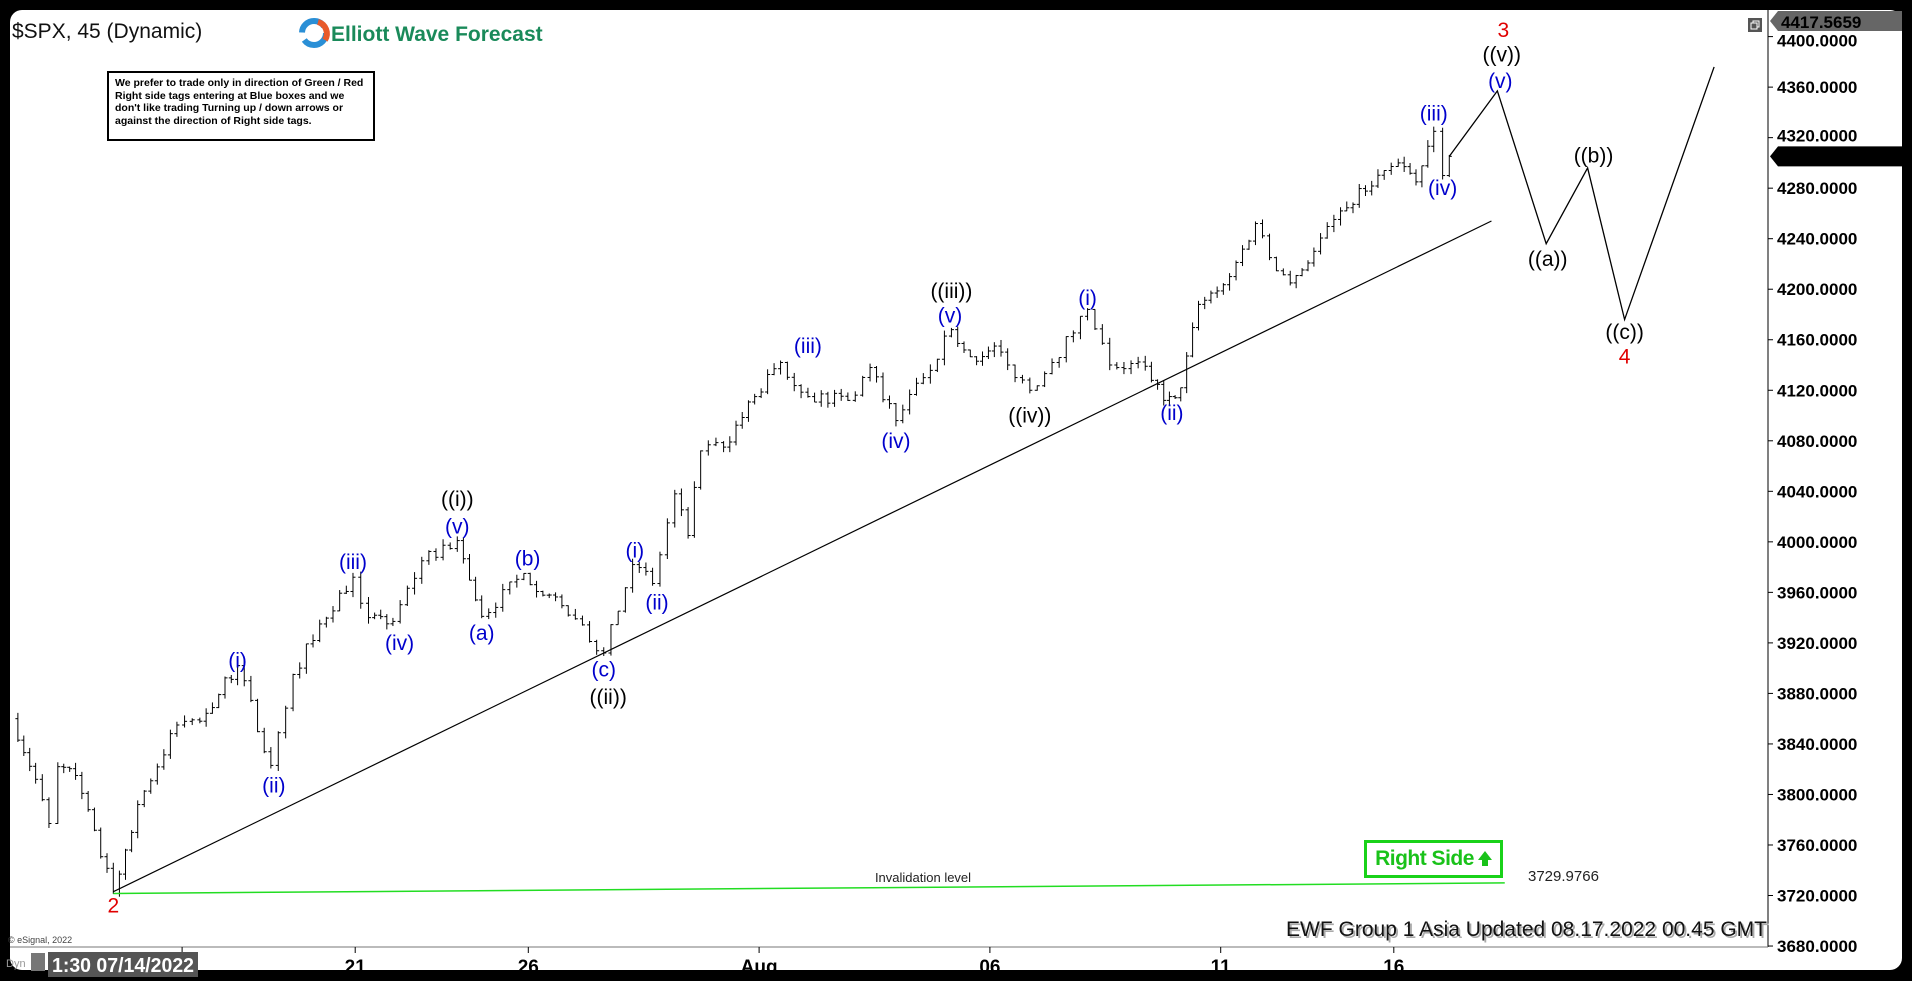 This screenshot has width=1912, height=981. Describe the element at coordinates (1221, 967) in the screenshot. I see `x-tick-label: 11` at that location.